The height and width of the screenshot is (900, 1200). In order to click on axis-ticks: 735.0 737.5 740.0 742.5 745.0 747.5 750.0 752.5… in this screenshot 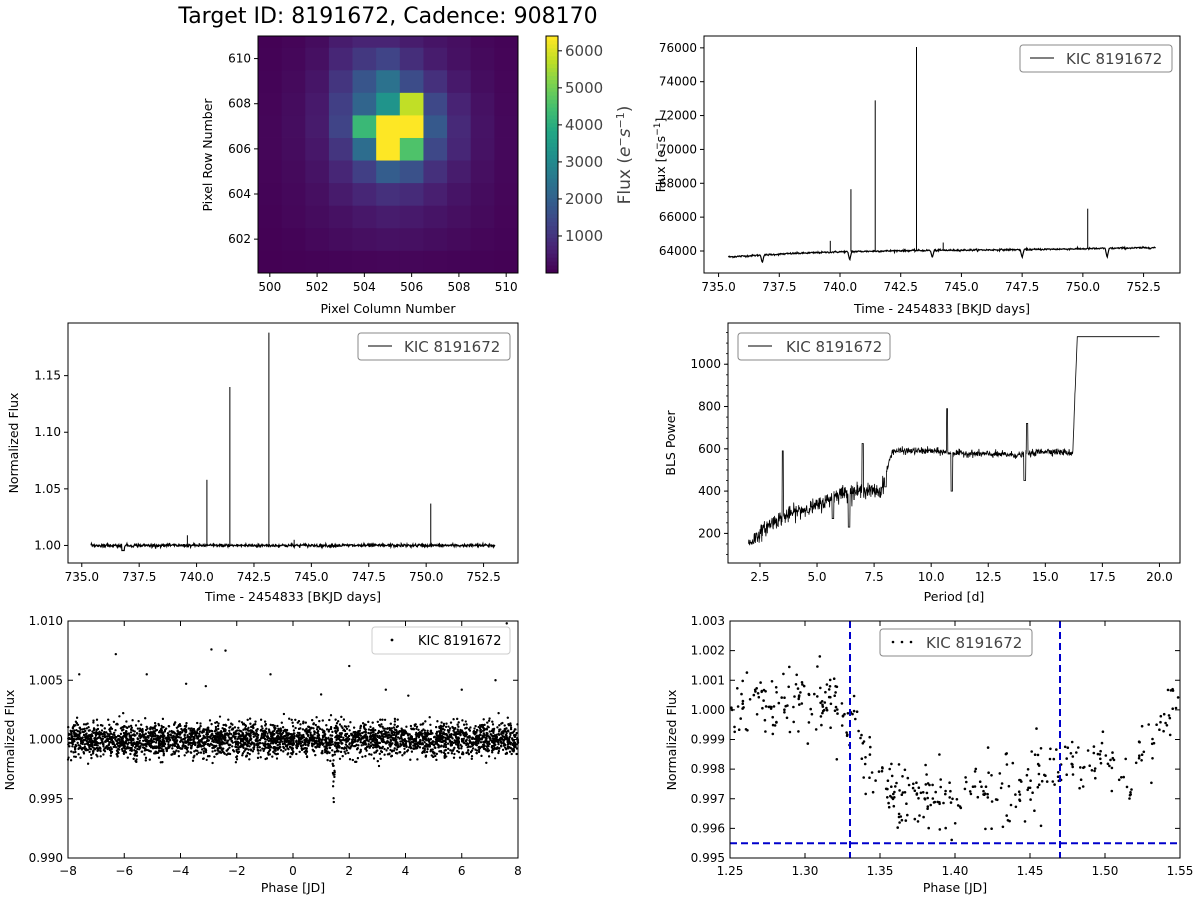, I will do `click(910, 167)`.